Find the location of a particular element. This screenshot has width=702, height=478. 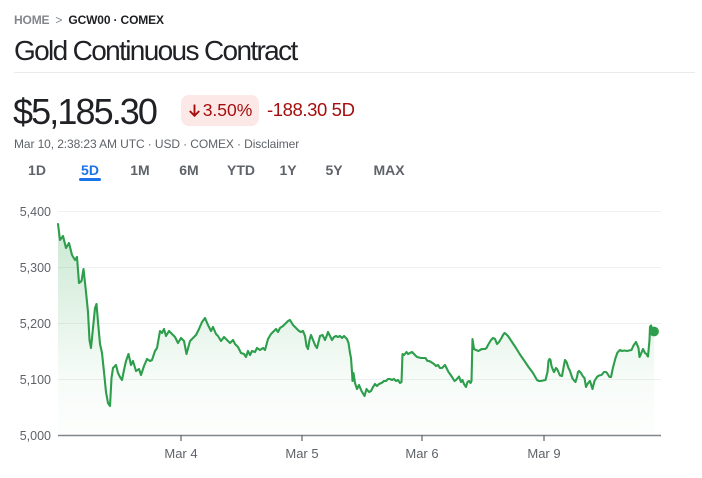

svg-text: Mar 4 is located at coordinates (180, 453).